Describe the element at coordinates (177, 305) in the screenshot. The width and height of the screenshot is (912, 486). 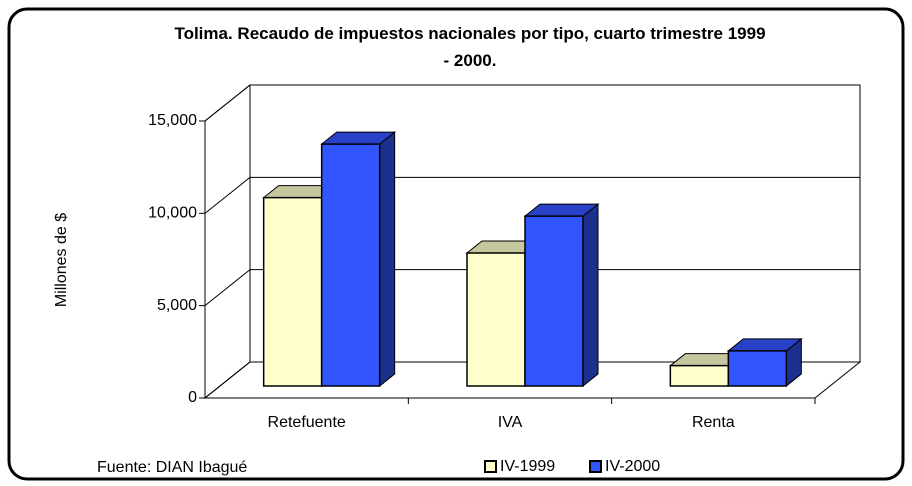
I see `y-tick-label: 5,000` at that location.